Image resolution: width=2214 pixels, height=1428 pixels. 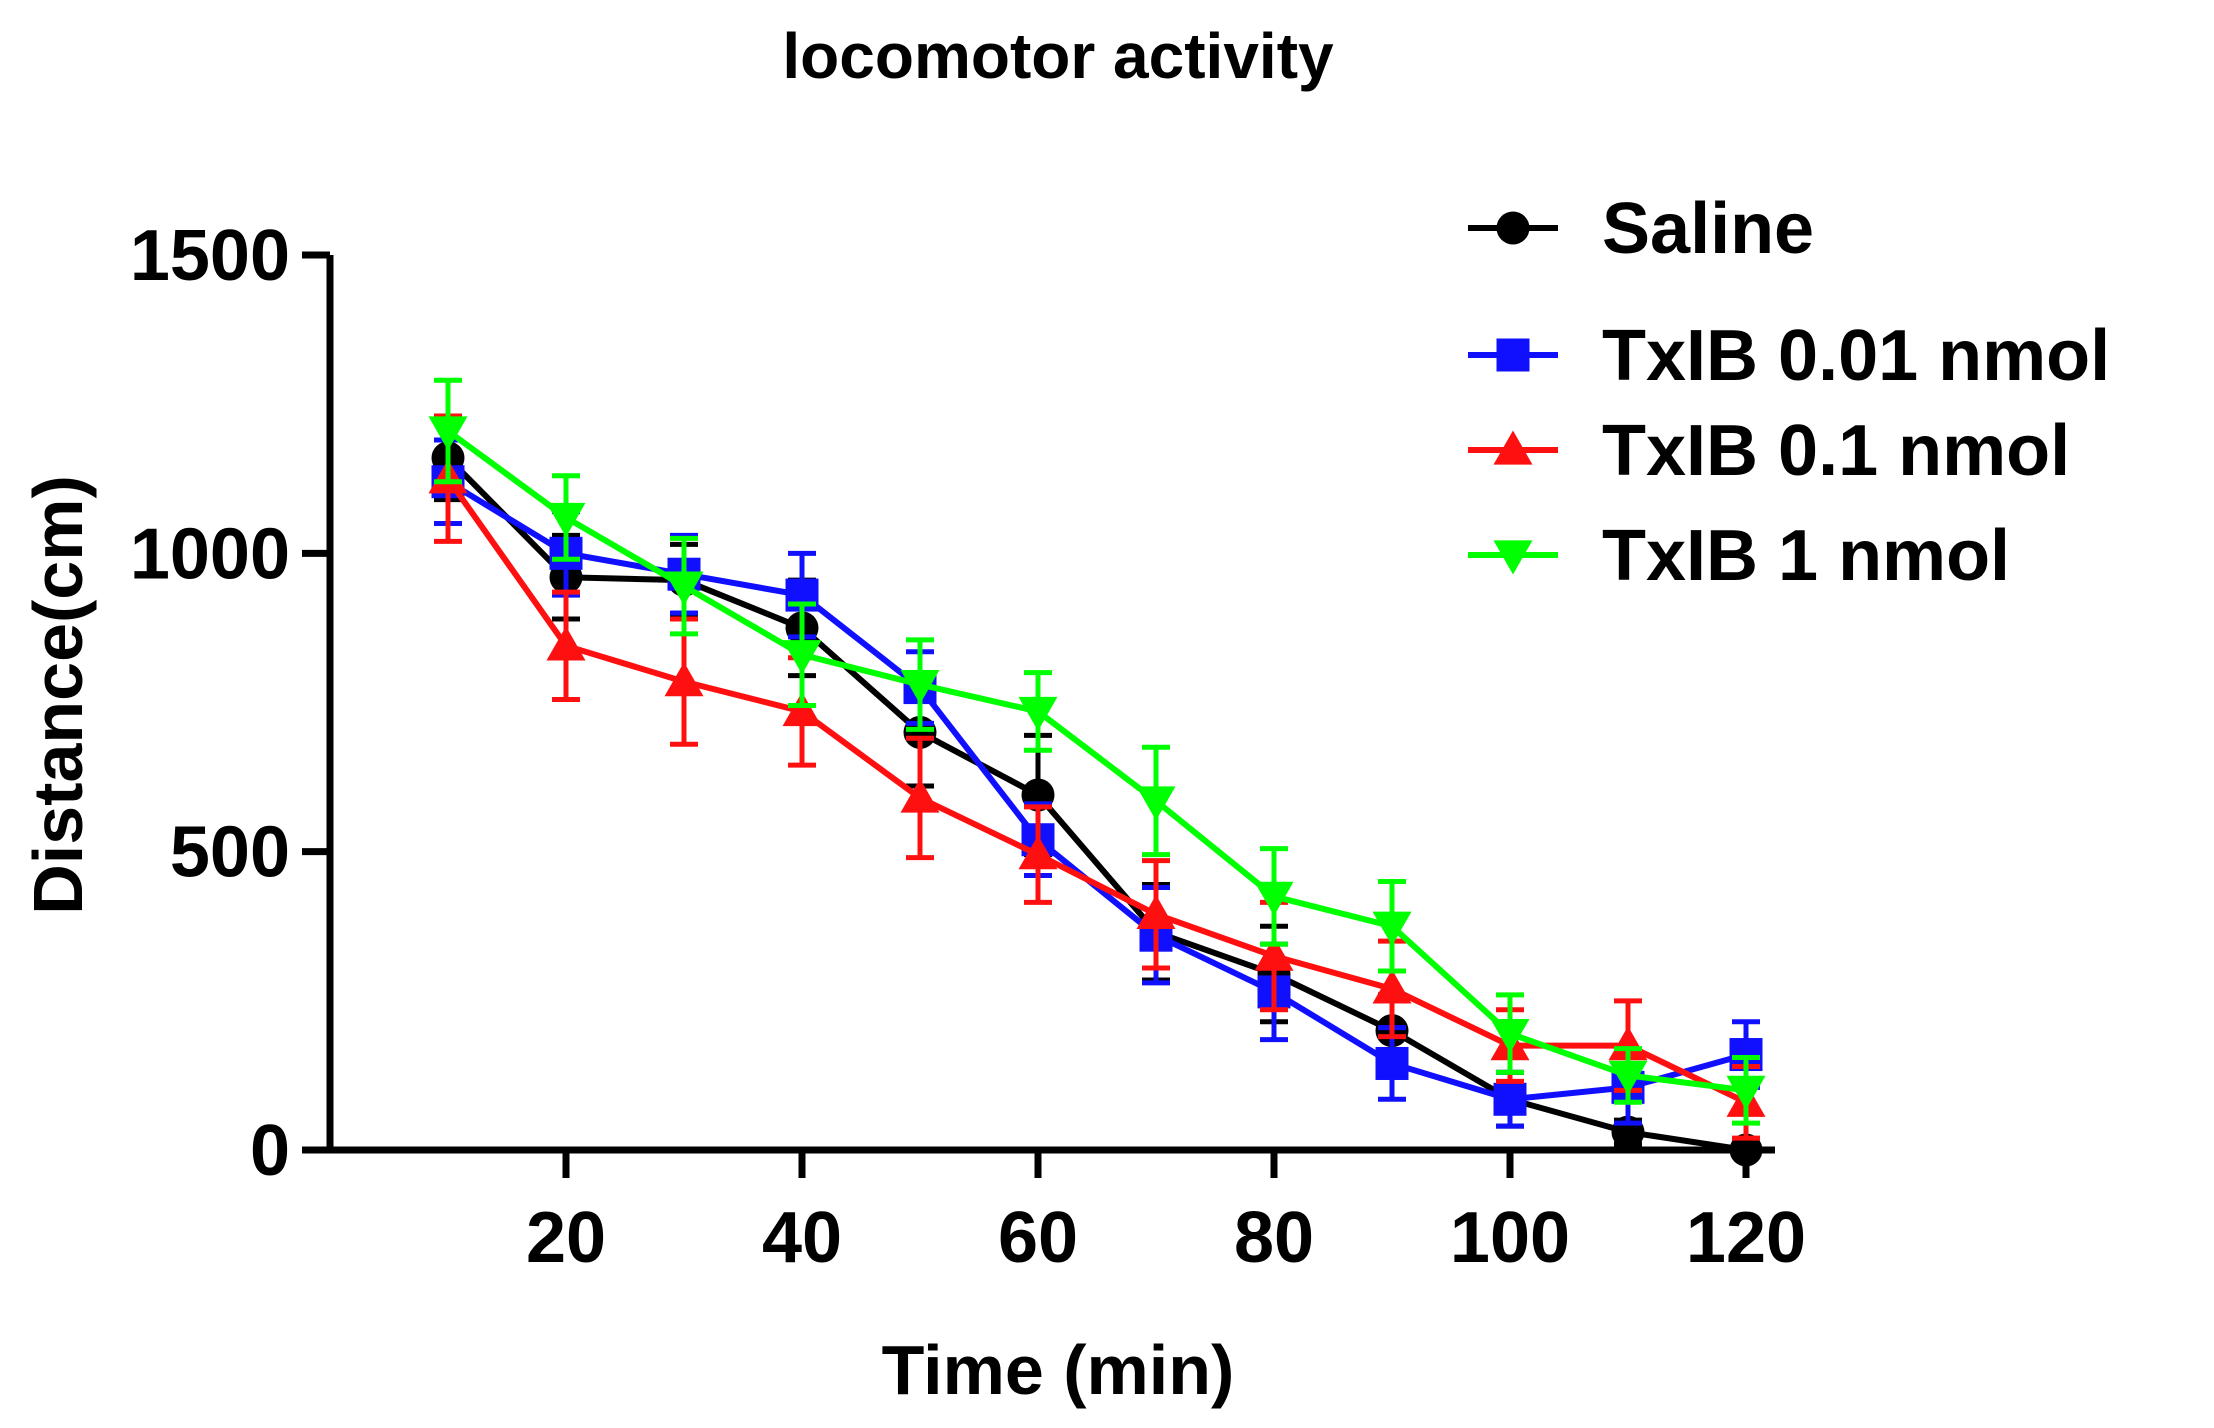 What do you see at coordinates (210, 256) in the screenshot?
I see `y-tick-label: 1500` at bounding box center [210, 256].